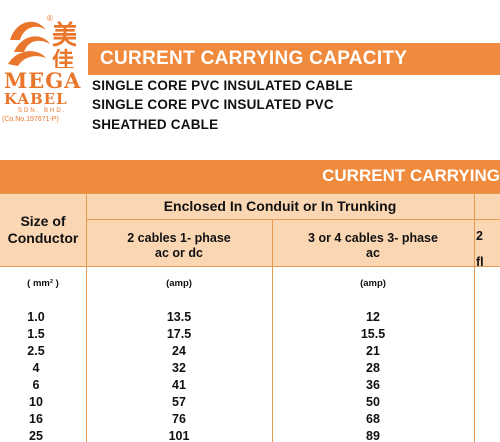 This screenshot has width=500, height=442. I want to click on col2-cell: 21, so click(373, 351).